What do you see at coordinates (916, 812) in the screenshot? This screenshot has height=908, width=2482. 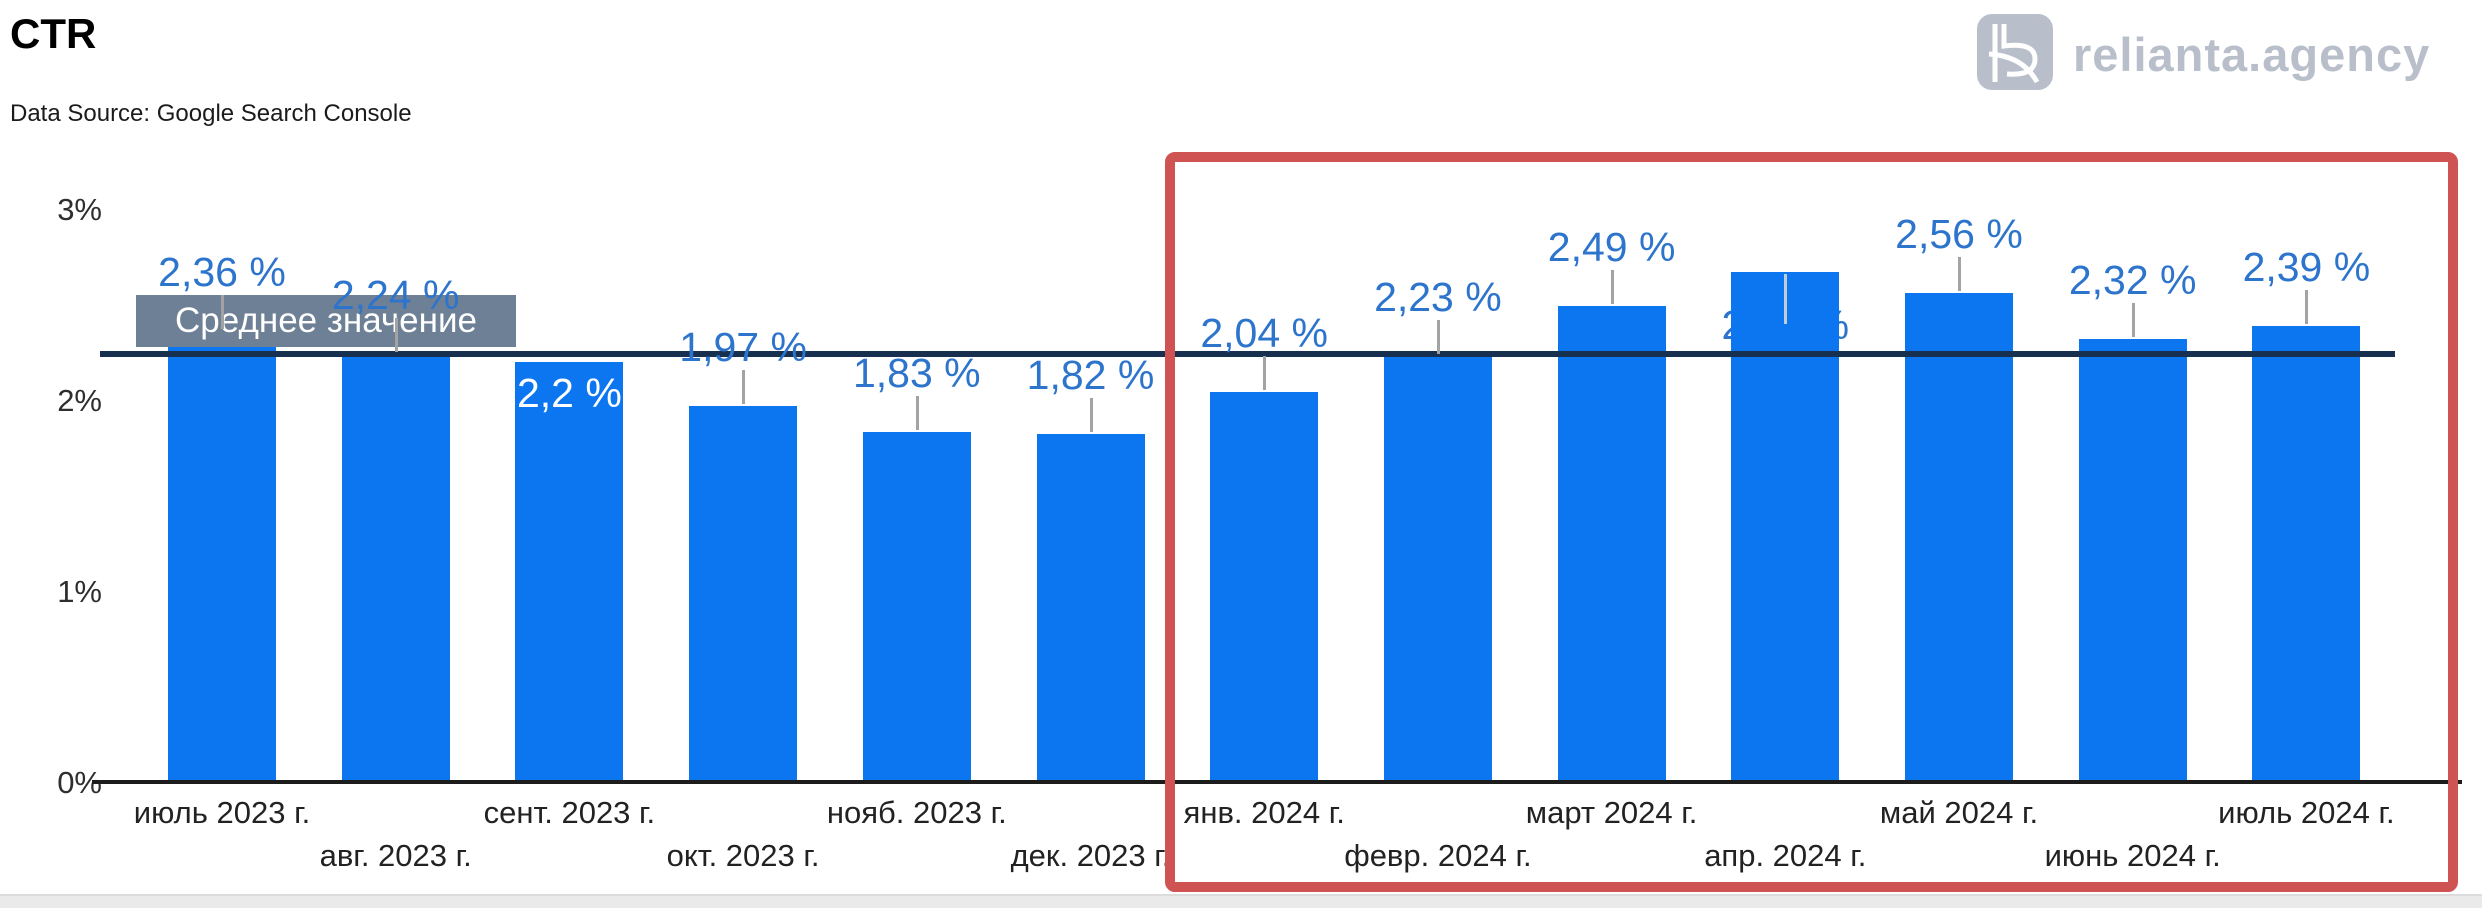 I see `x-axis-tick-label: нояб. 2023 г.` at bounding box center [916, 812].